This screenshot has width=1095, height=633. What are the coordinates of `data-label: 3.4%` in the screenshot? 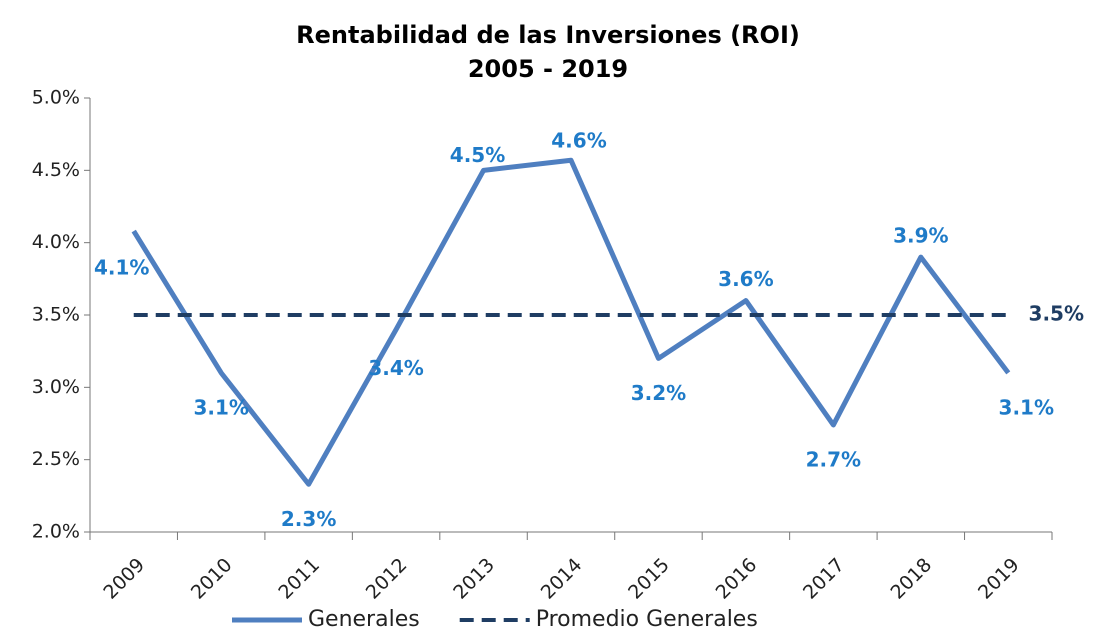 It's located at (395, 368).